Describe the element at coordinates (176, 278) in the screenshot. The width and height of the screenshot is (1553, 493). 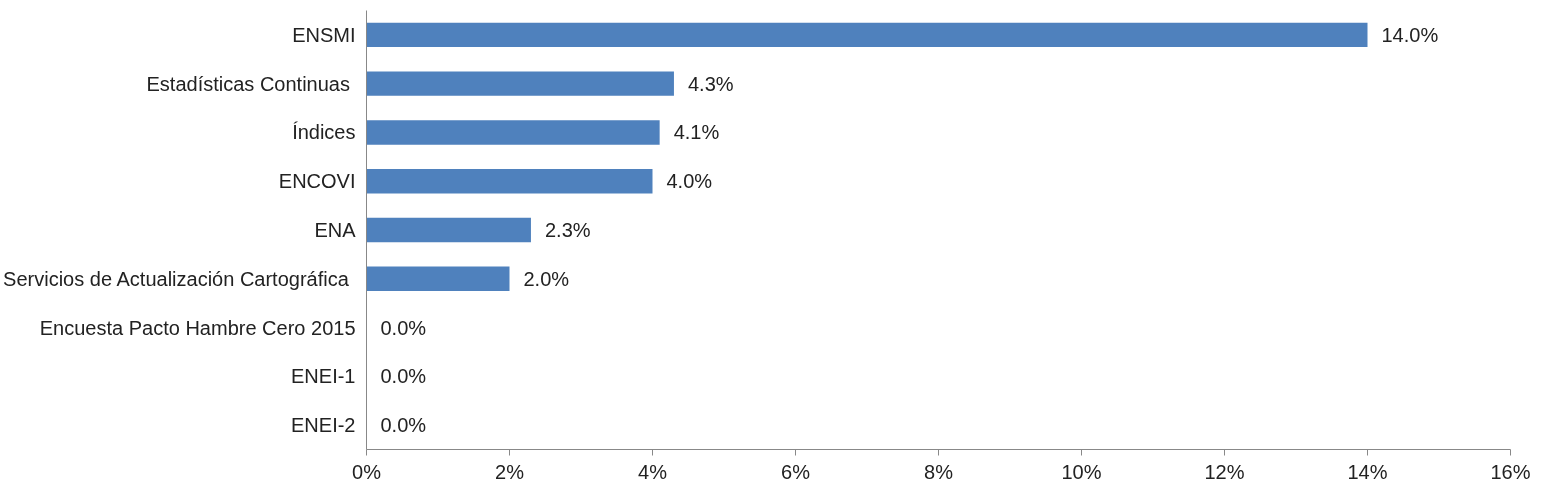
I see `y-tick-label: Servicios de Actualización Cartográfica` at that location.